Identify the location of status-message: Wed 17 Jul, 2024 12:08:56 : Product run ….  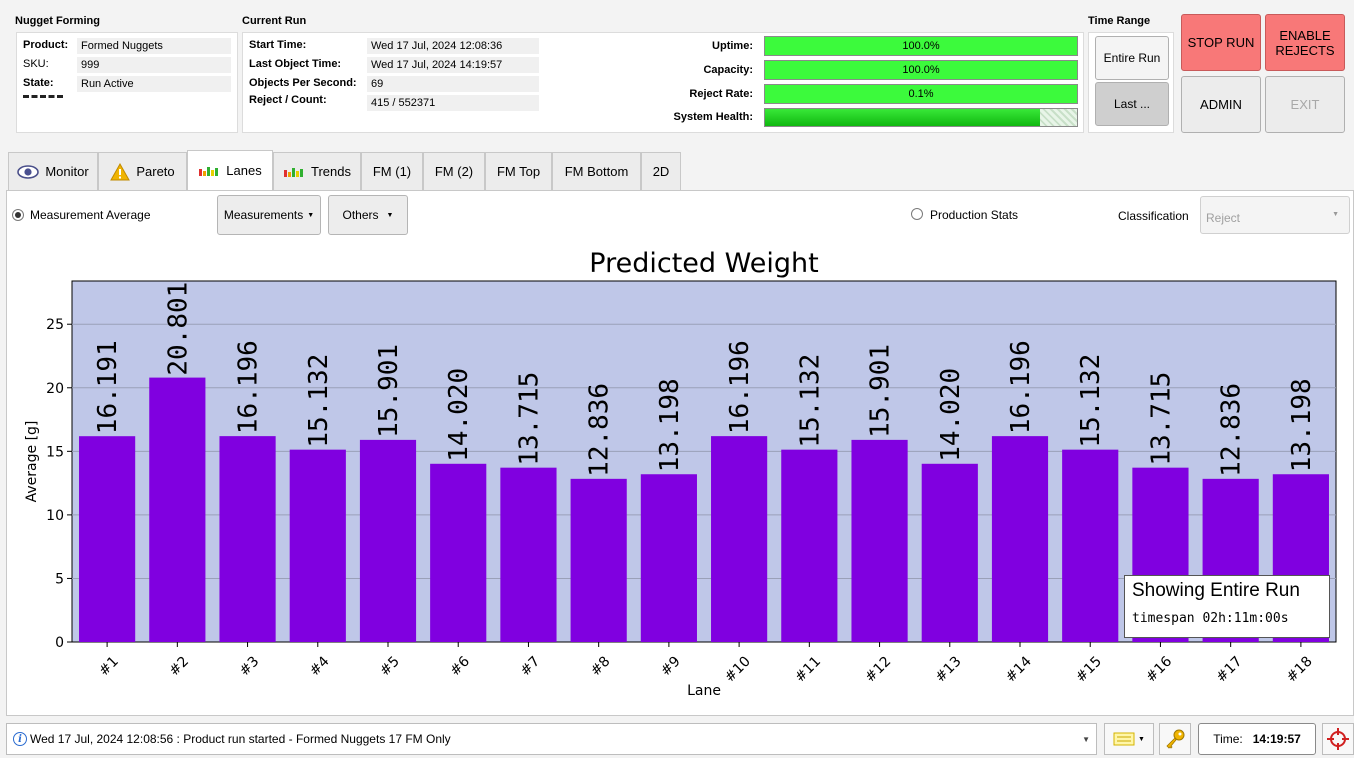
(240, 739).